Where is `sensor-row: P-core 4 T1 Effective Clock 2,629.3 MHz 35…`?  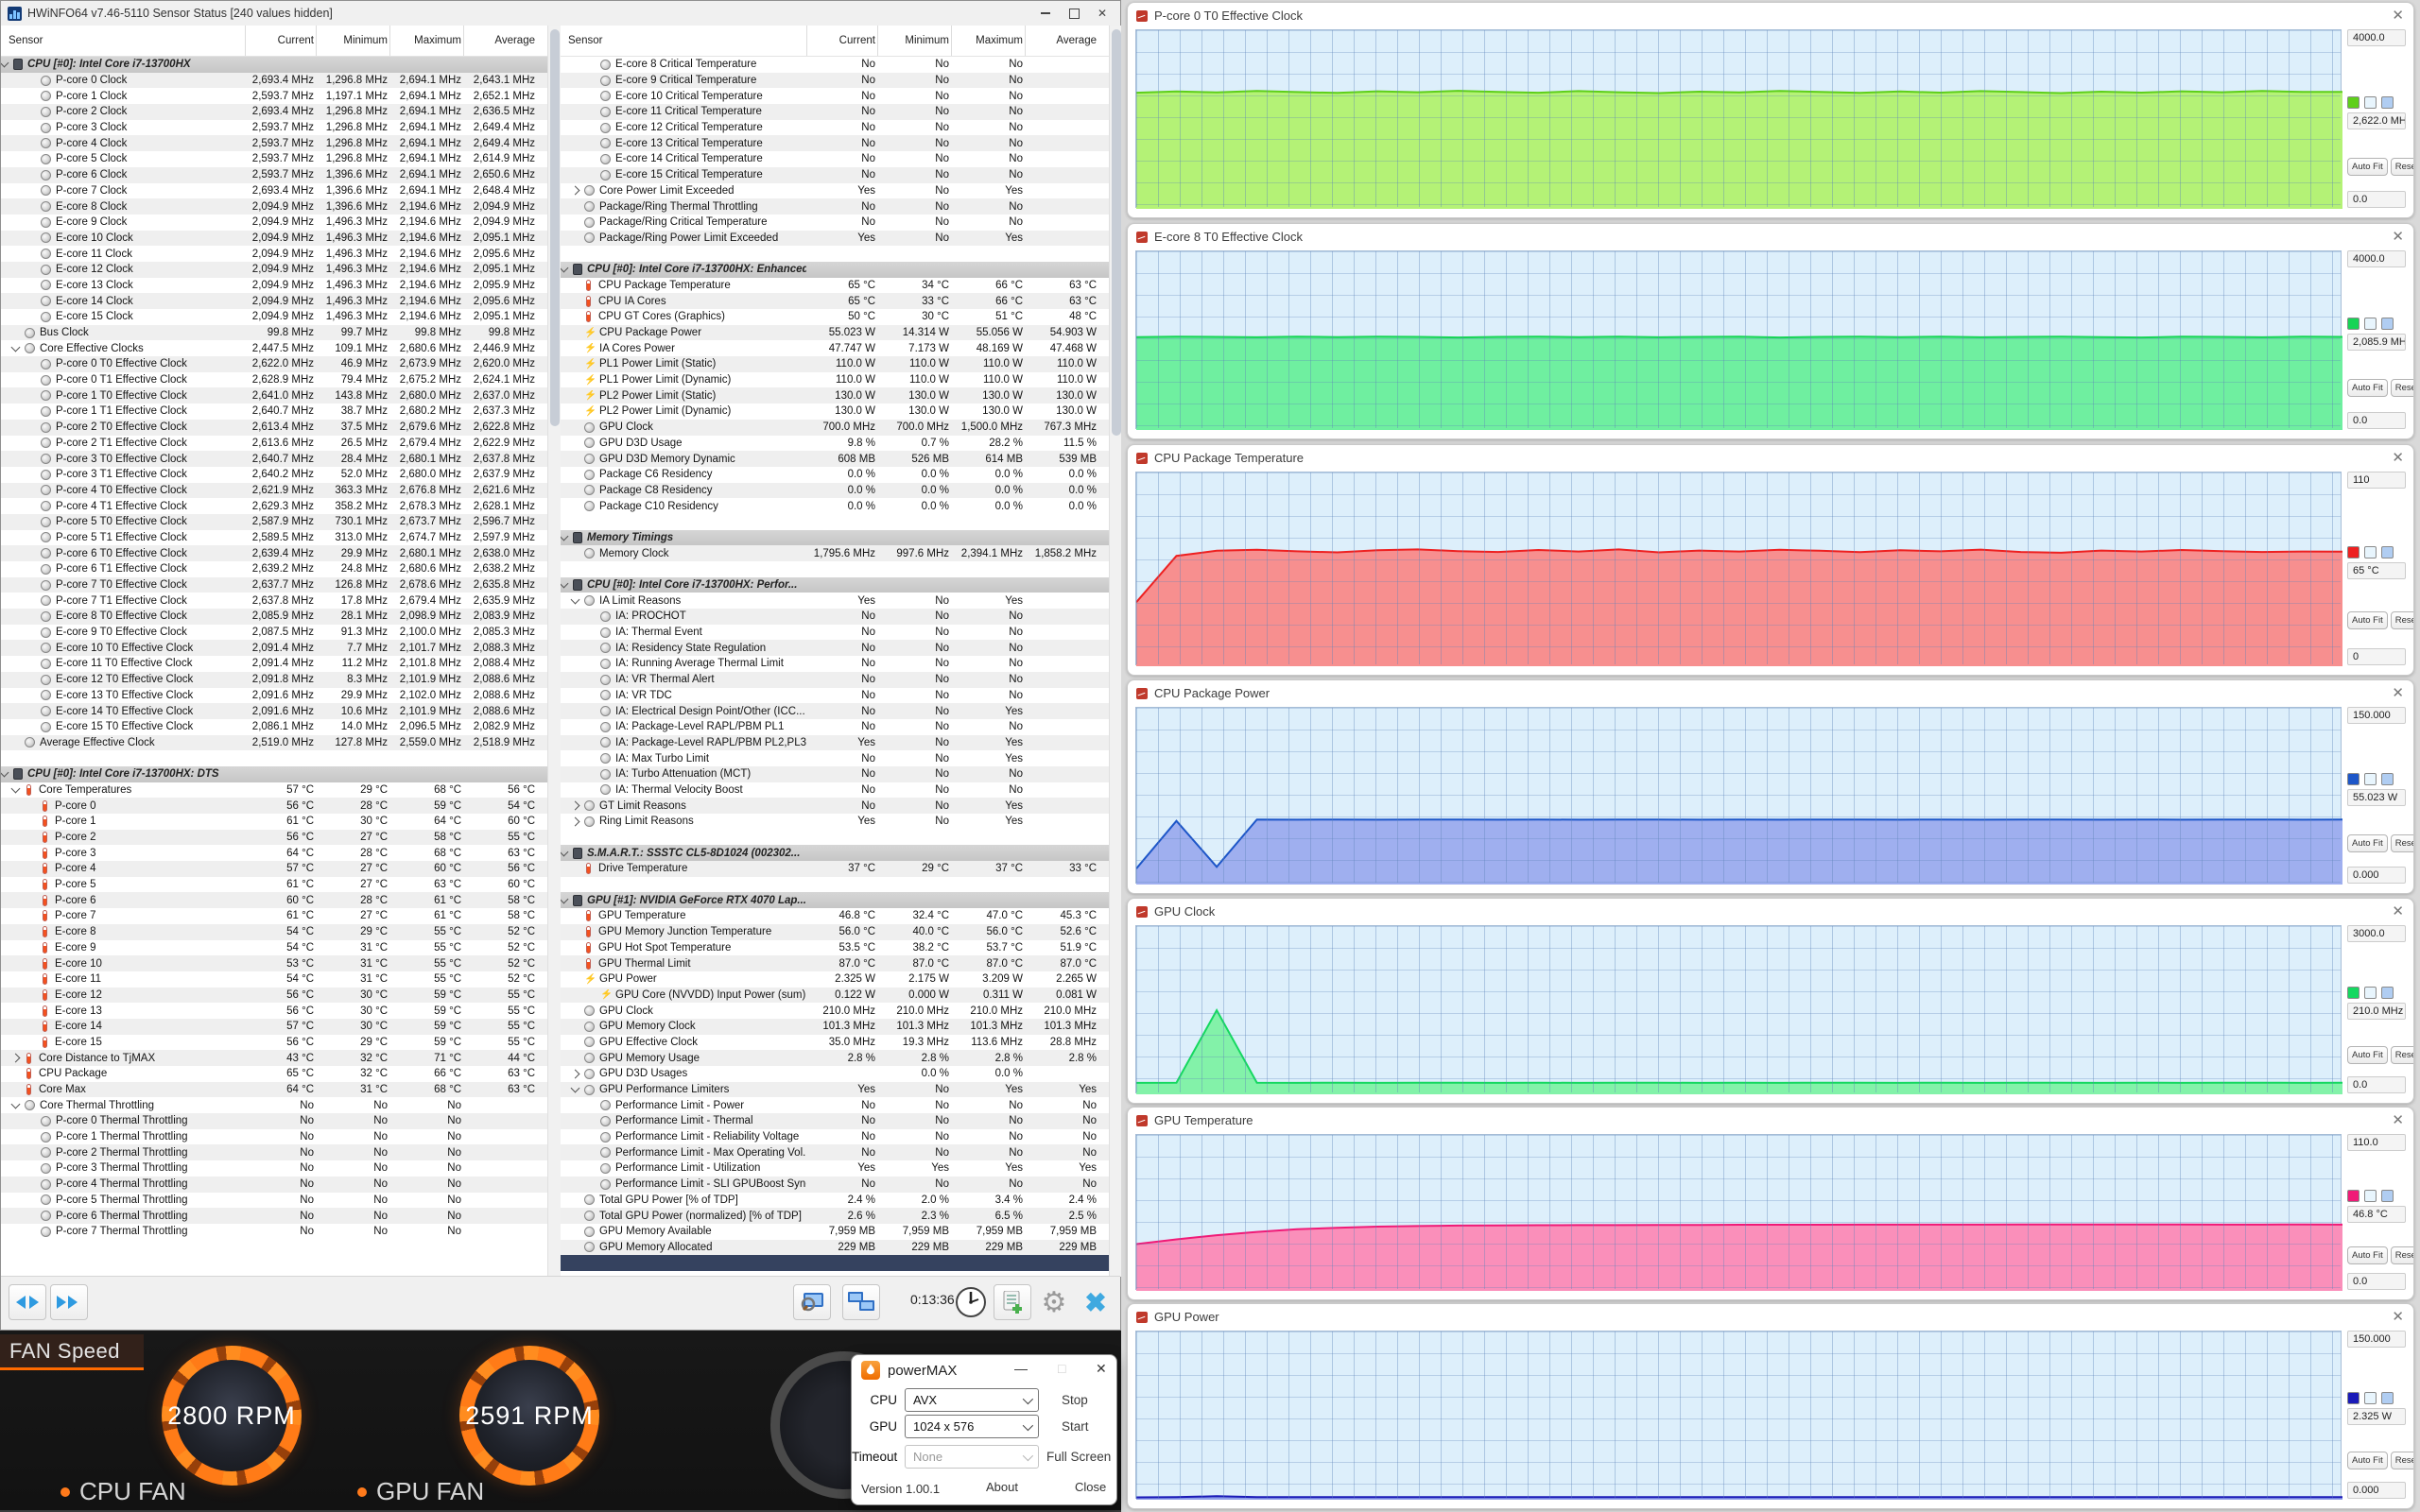 sensor-row: P-core 4 T1 Effective Clock 2,629.3 MHz 35… is located at coordinates (274, 506).